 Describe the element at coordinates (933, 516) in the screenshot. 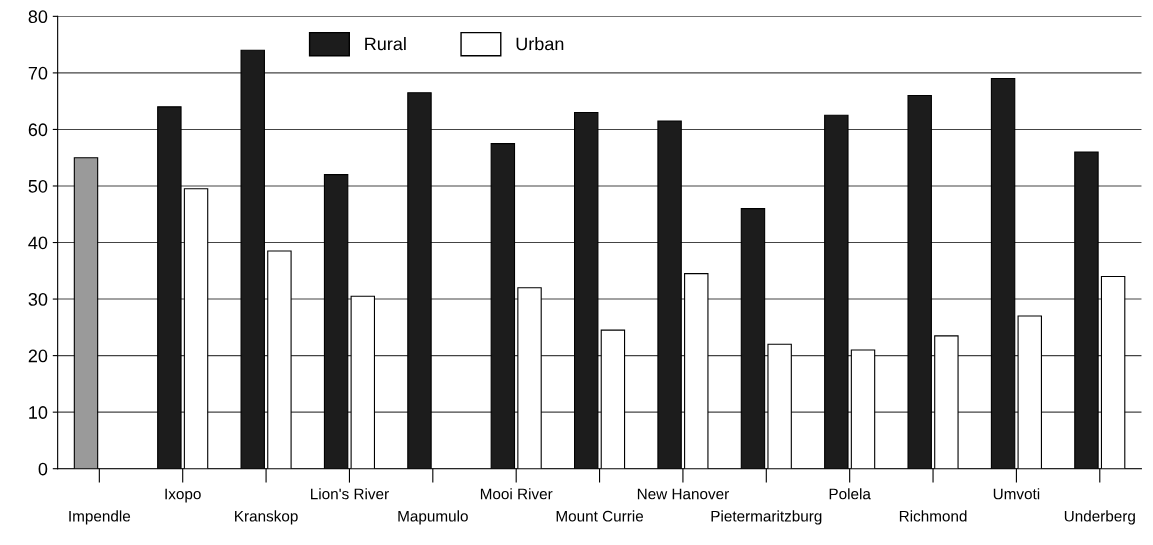

I see `x-tick-label: Richmond` at that location.